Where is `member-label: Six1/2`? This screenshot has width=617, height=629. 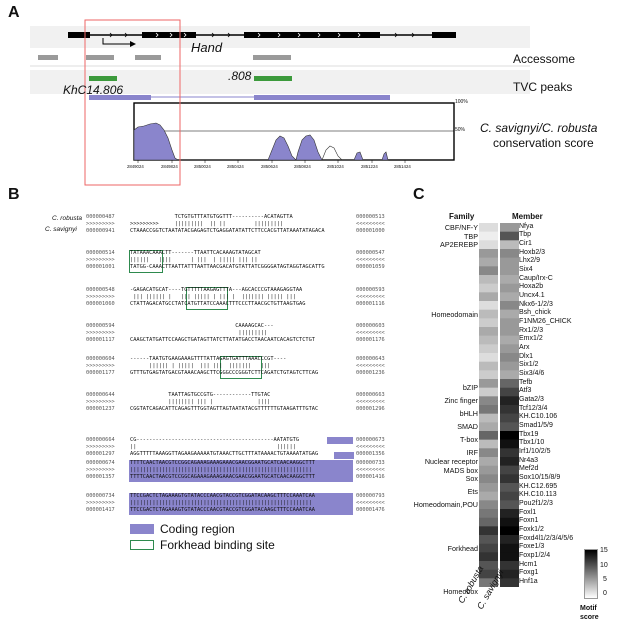
member-label: Six1/2 is located at coordinates (529, 365).